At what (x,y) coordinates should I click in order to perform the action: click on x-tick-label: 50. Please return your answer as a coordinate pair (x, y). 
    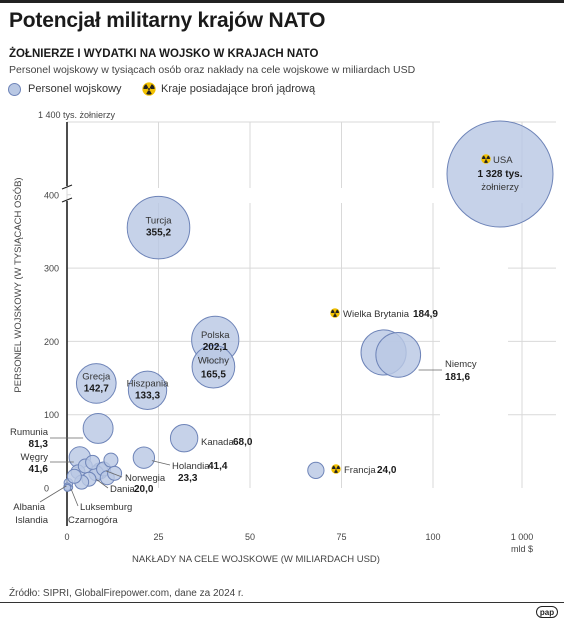
    Looking at the image, I should click on (250, 537).